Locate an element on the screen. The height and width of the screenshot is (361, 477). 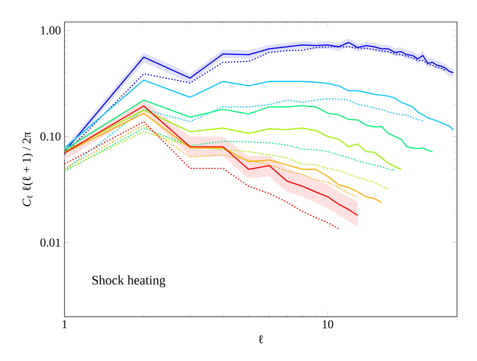
y-axis-title: C$_{ℓ}$ ℓ(ℓ + 1) / 2π is located at coordinates (28, 169).